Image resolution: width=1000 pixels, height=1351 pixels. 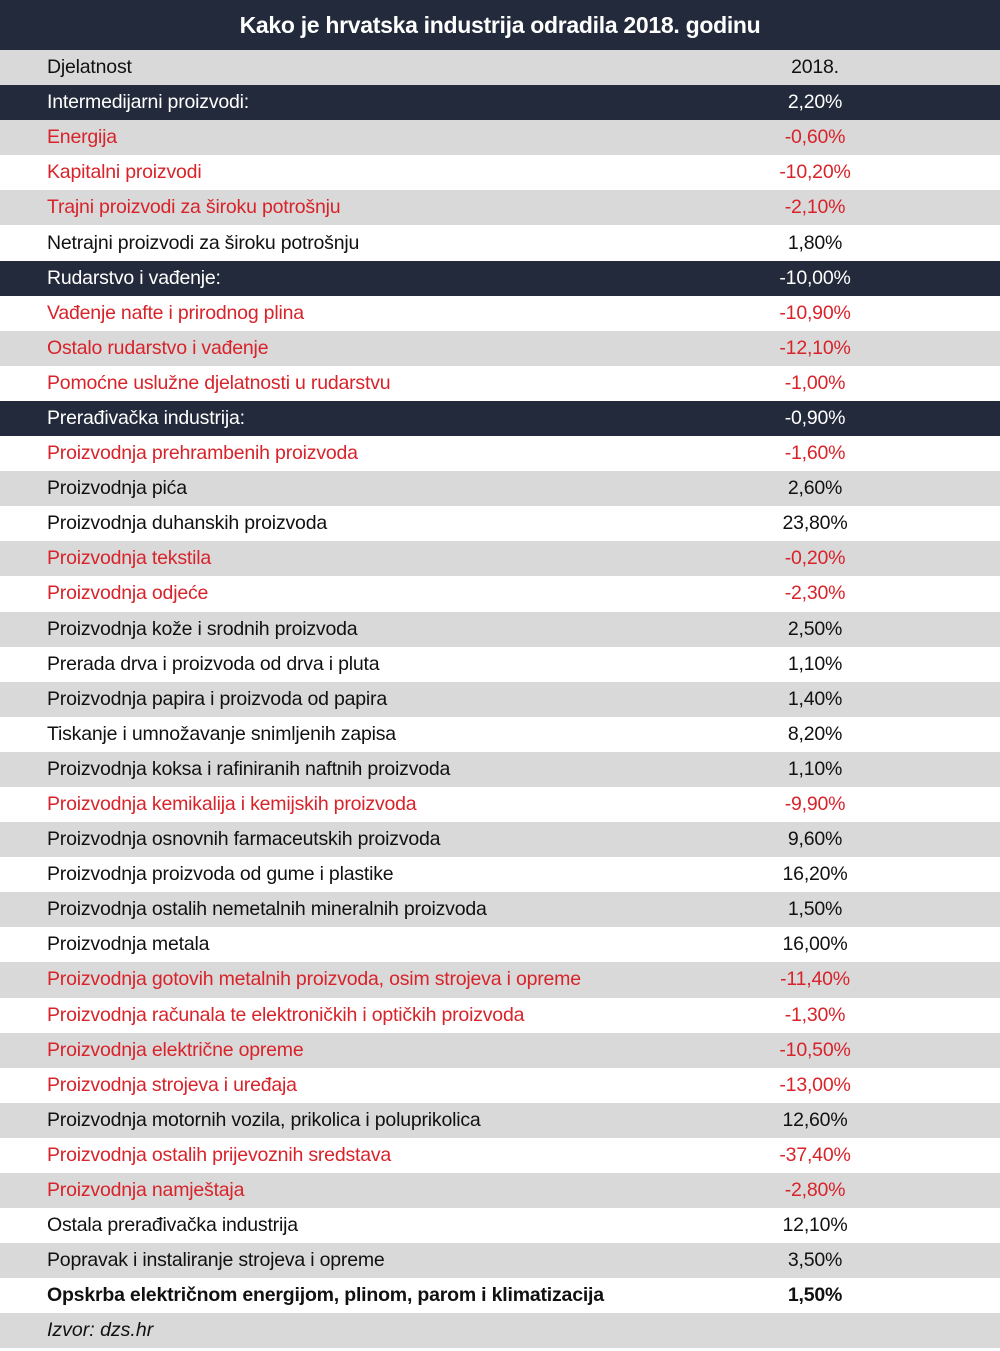 I want to click on row-label: Ostalo rudarstvo i vađenje, so click(x=158, y=347).